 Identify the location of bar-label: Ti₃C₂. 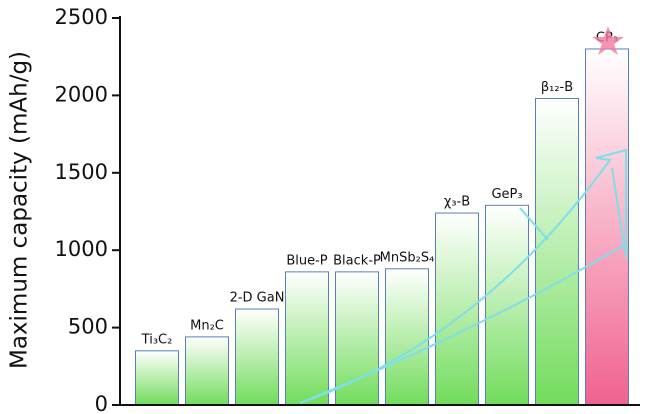
(157, 339).